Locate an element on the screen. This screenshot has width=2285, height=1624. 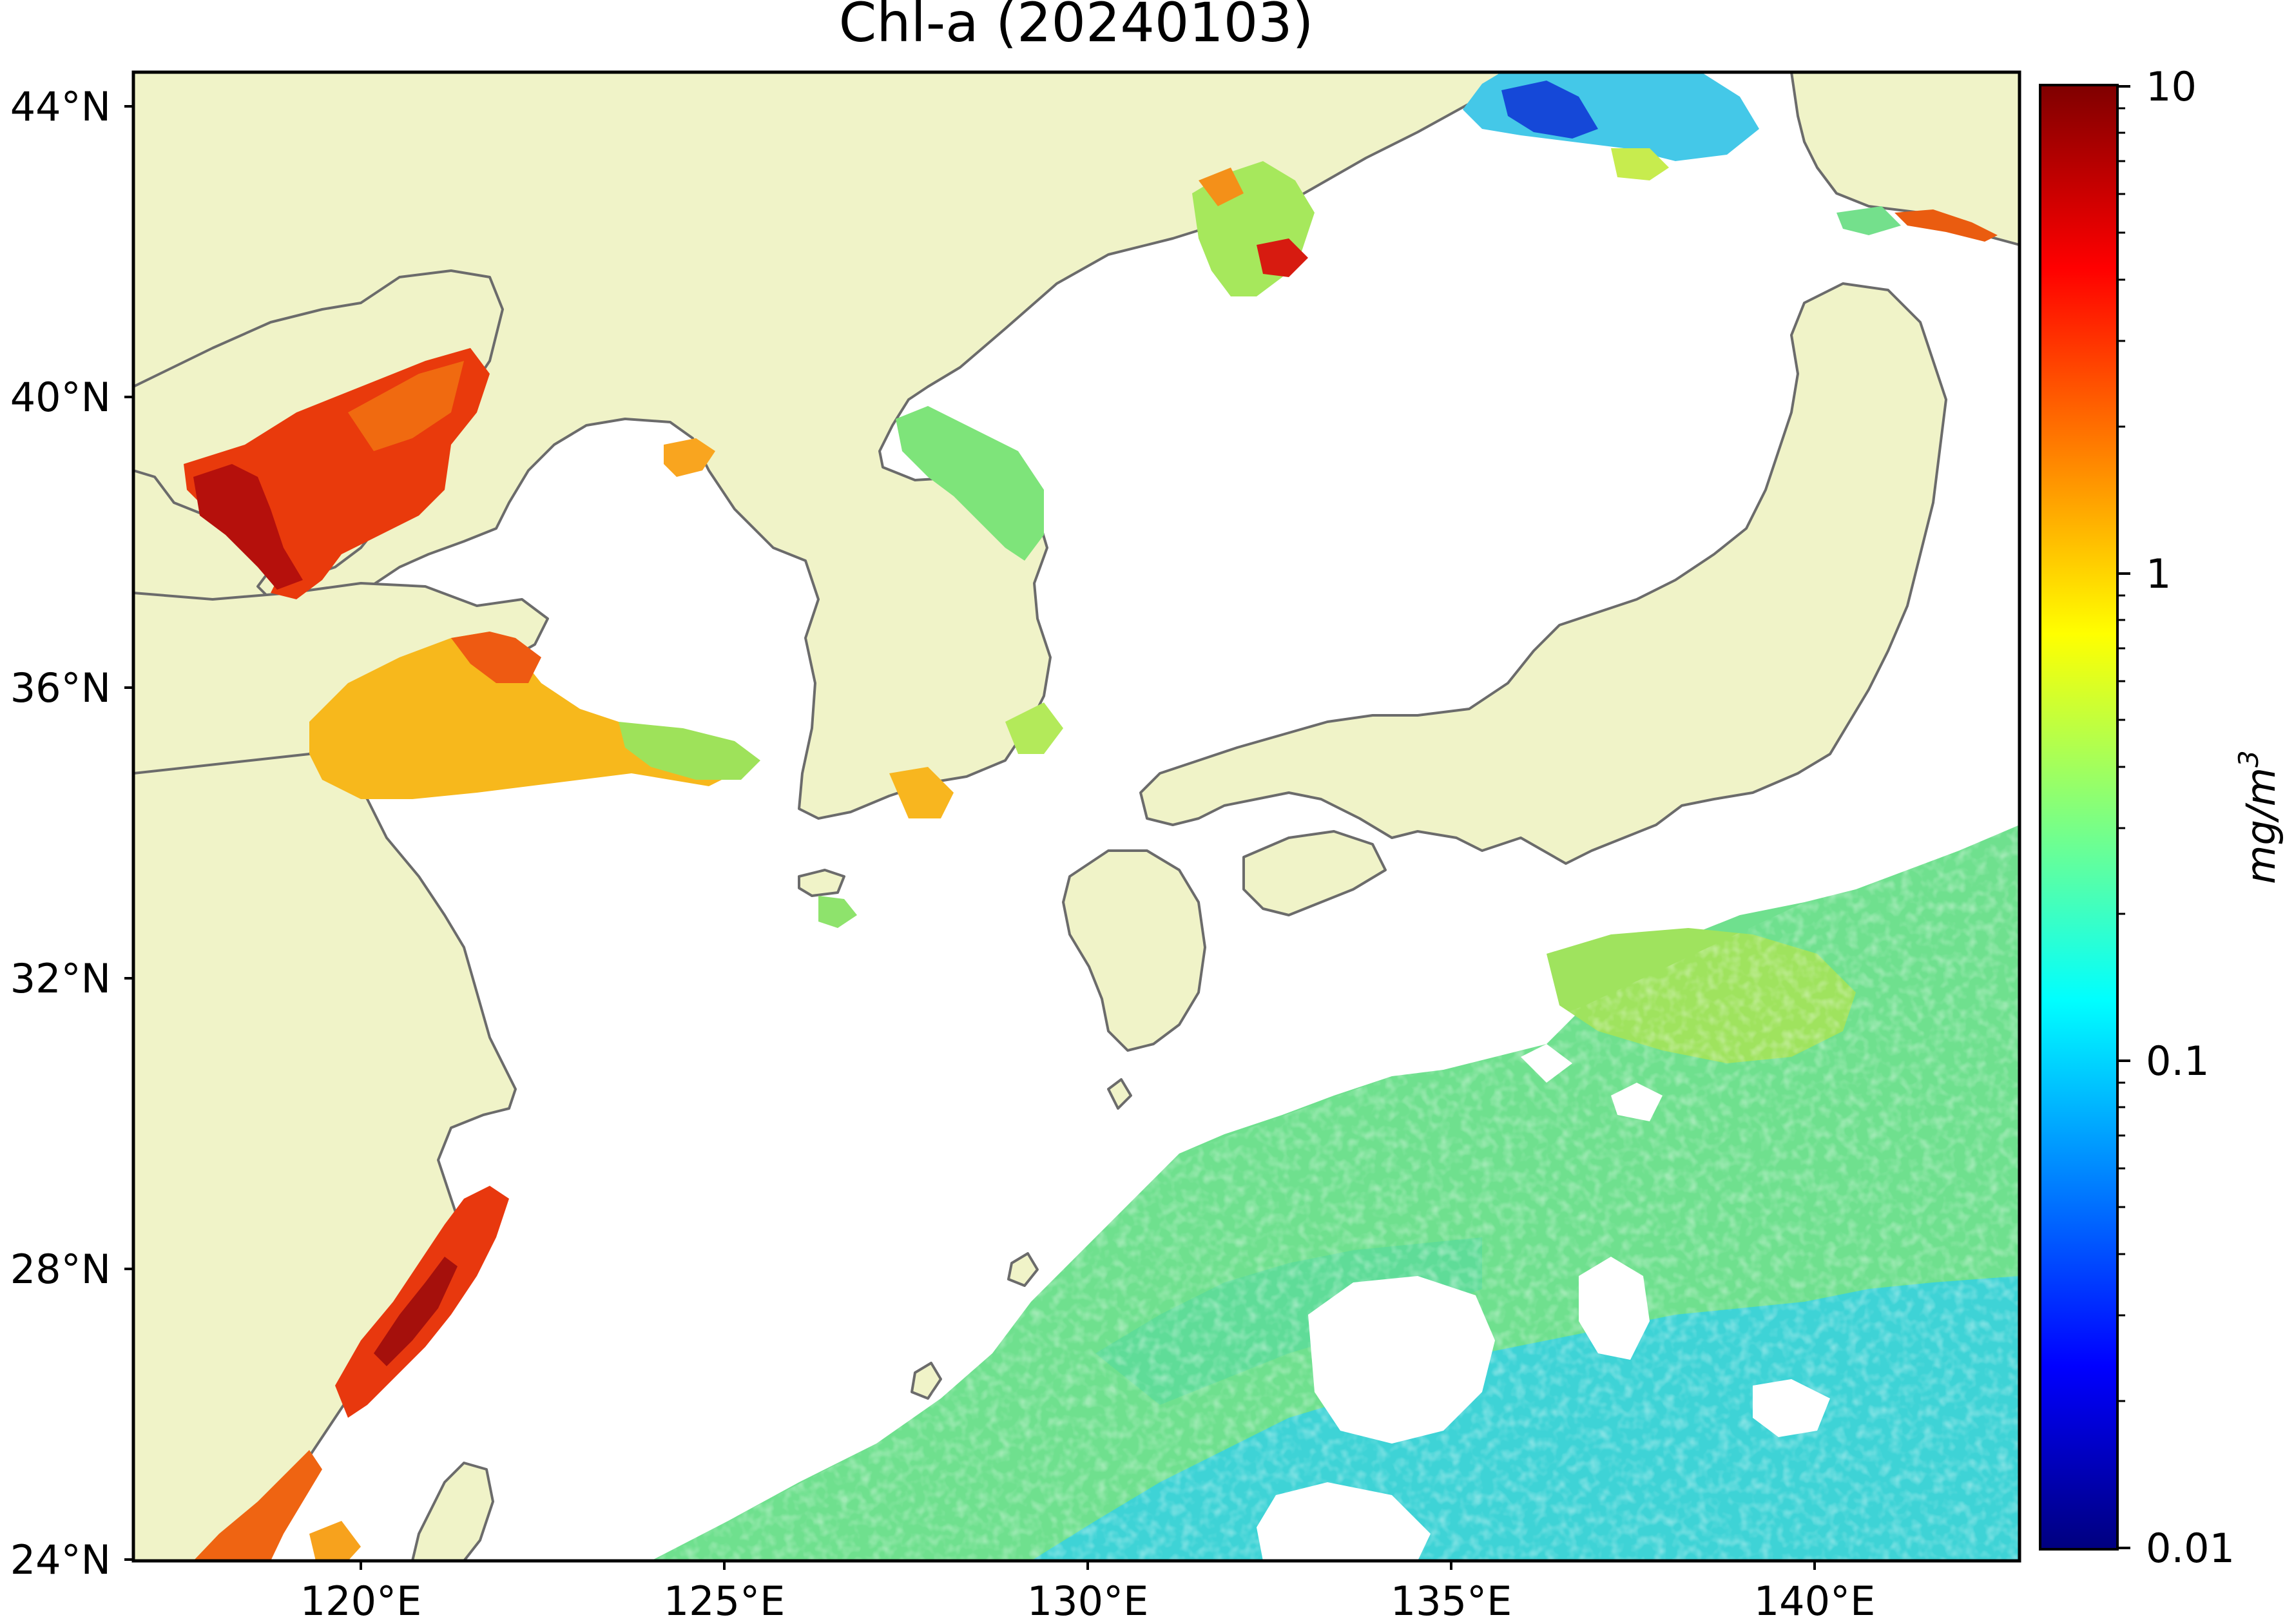
chl-vladivostok-orange is located at coordinates (1221, 187).